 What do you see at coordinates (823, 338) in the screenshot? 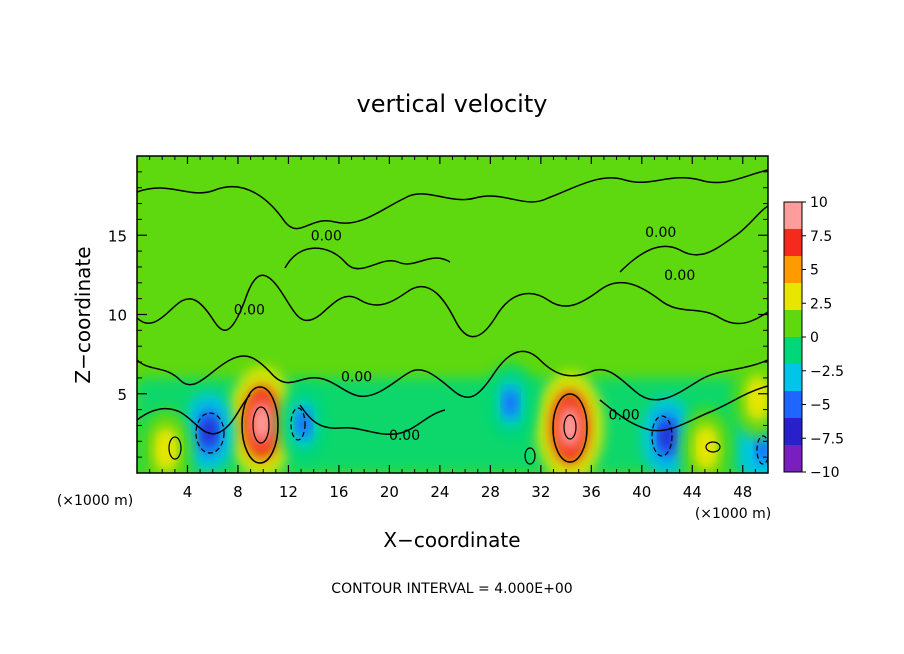
I see `colorbar-labels: 10 7.5 5 2.5 0 −2.5 −5 −7.5 −10` at bounding box center [823, 338].